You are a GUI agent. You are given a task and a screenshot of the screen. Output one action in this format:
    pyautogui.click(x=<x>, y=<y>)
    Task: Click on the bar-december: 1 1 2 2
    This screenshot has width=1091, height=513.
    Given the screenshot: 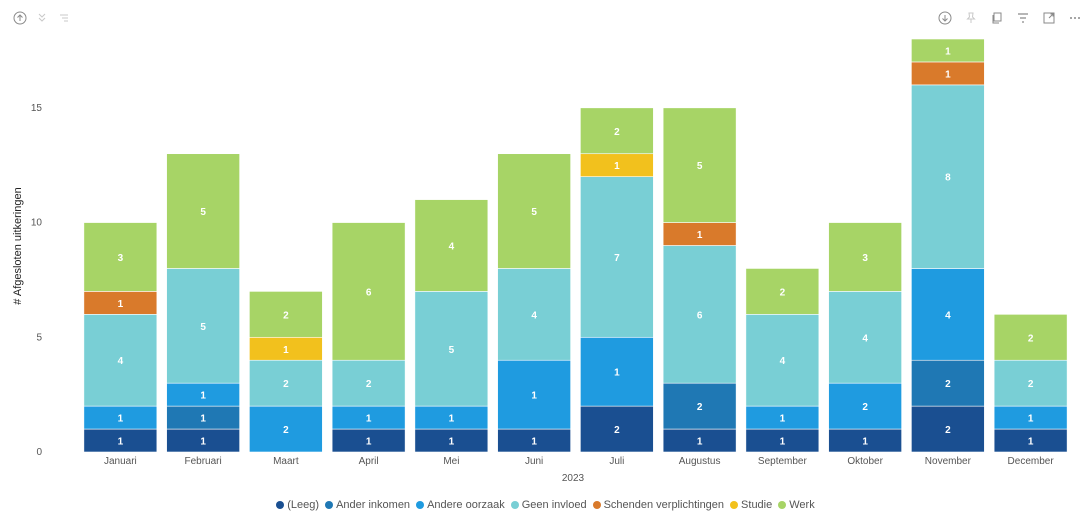 What is the action you would take?
    pyautogui.click(x=1030, y=383)
    